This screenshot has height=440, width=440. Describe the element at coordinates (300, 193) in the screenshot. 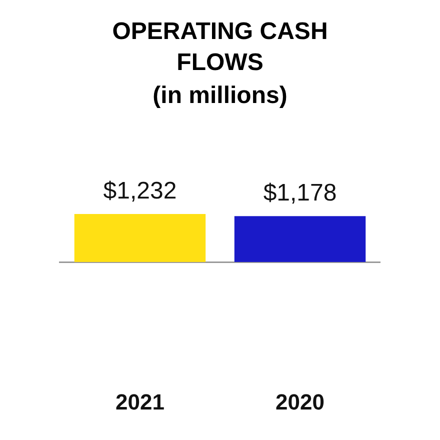

I see `data-label: $1,178` at that location.